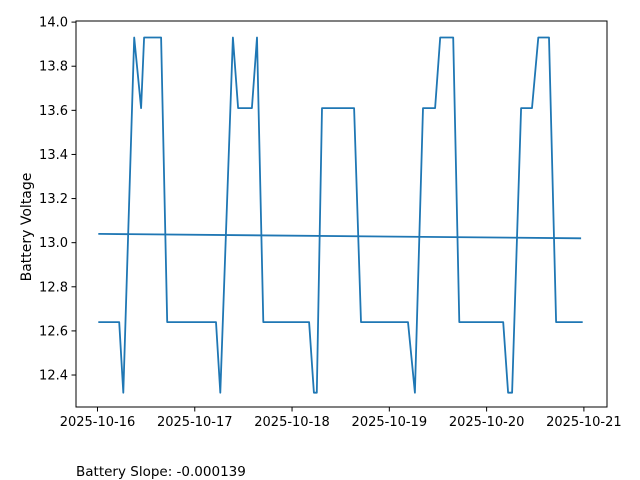 The image size is (640, 480). Describe the element at coordinates (53, 243) in the screenshot. I see `y-tick-label: 13.0` at that location.